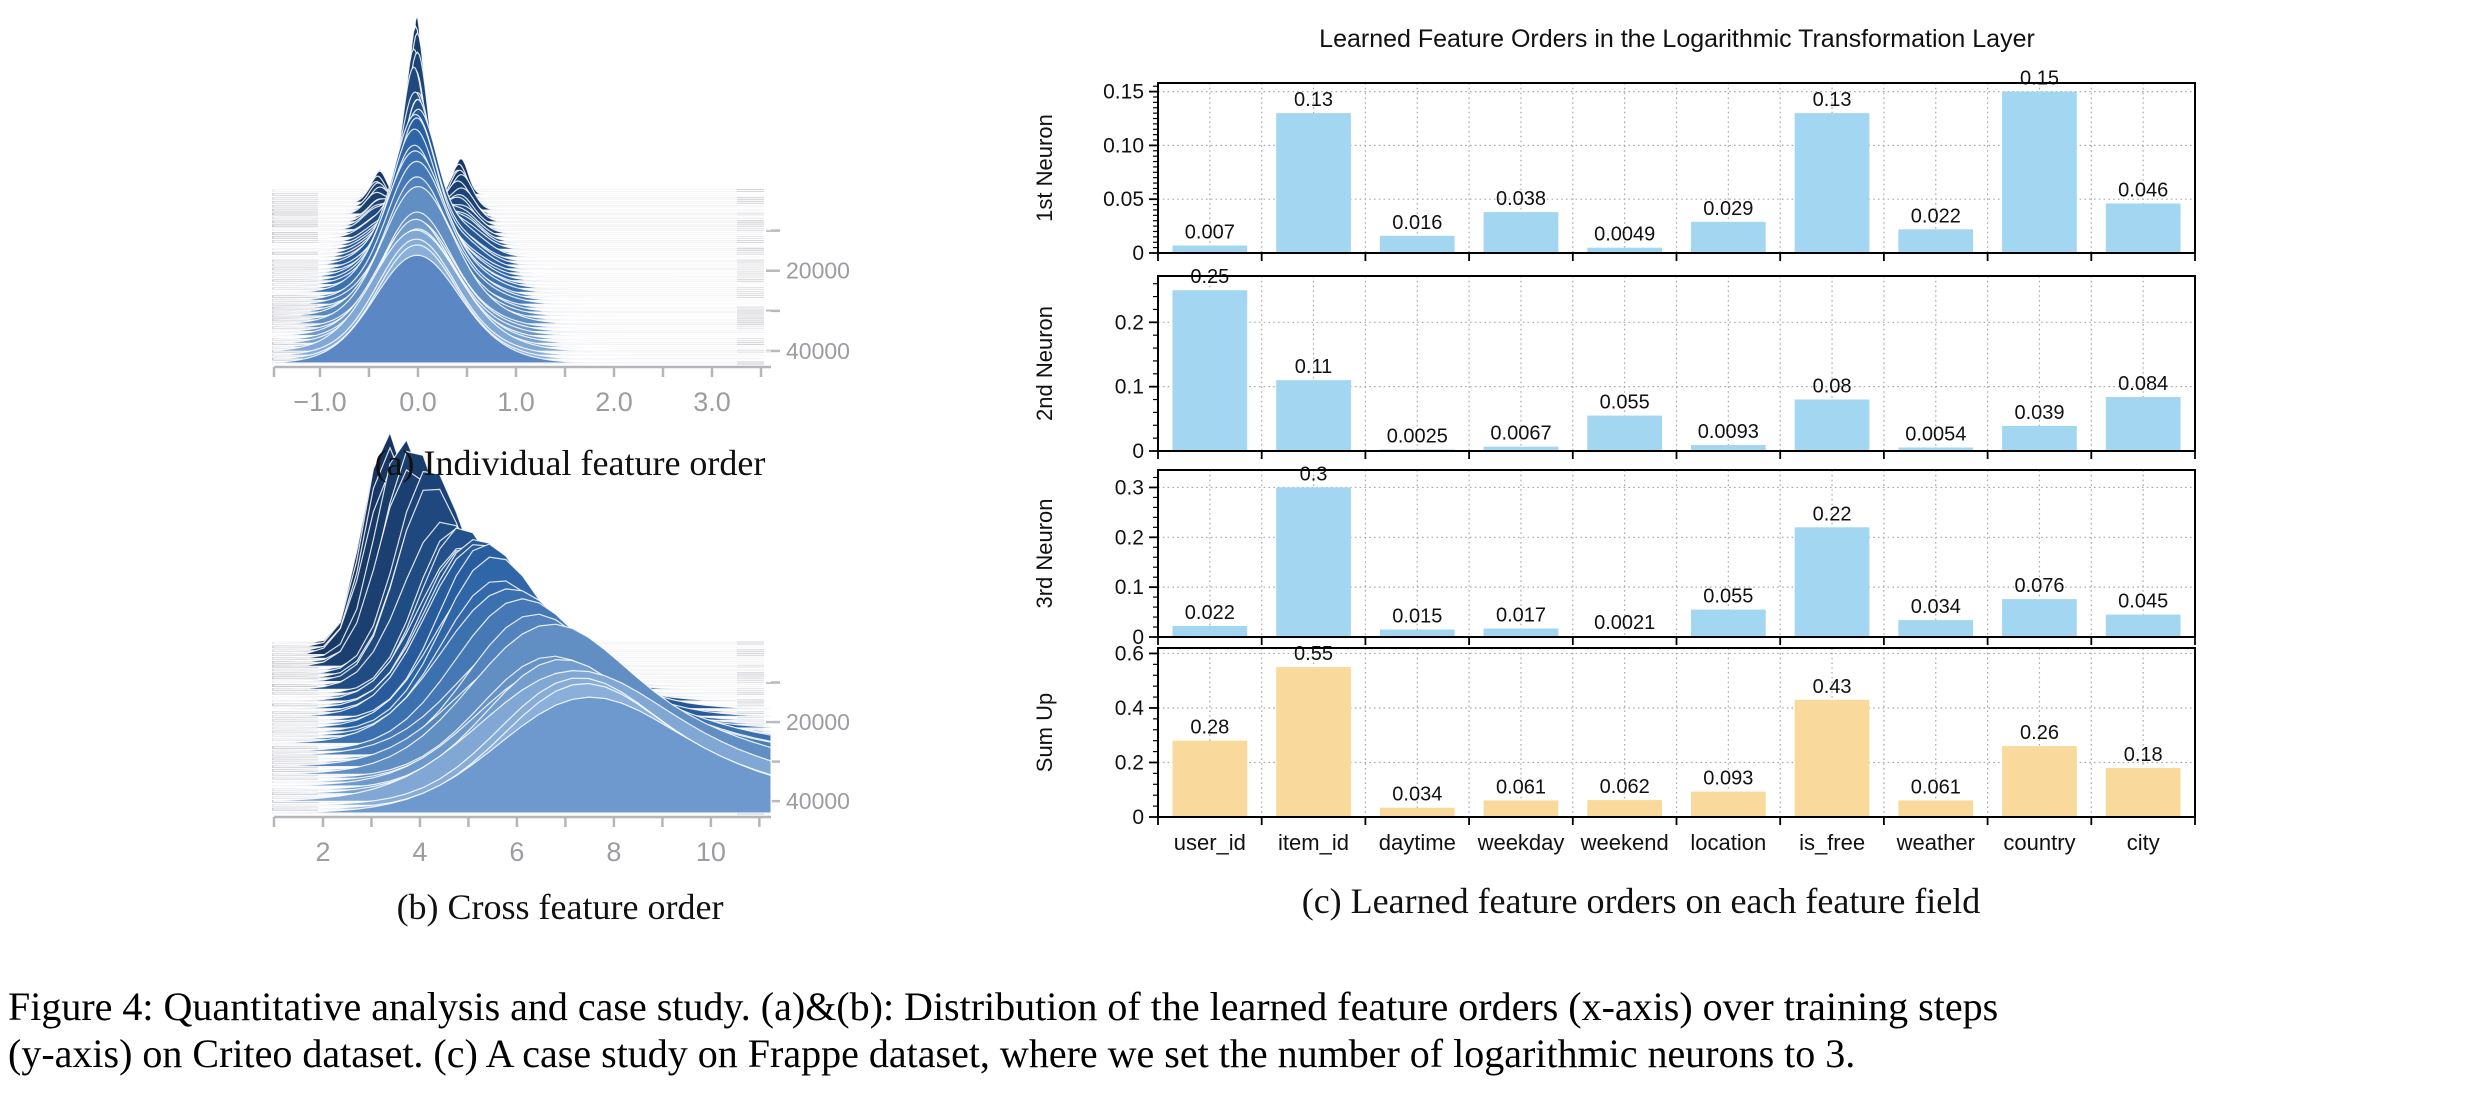  Describe the element at coordinates (1624, 235) in the screenshot. I see `bar-value-label: 0.0049` at that location.